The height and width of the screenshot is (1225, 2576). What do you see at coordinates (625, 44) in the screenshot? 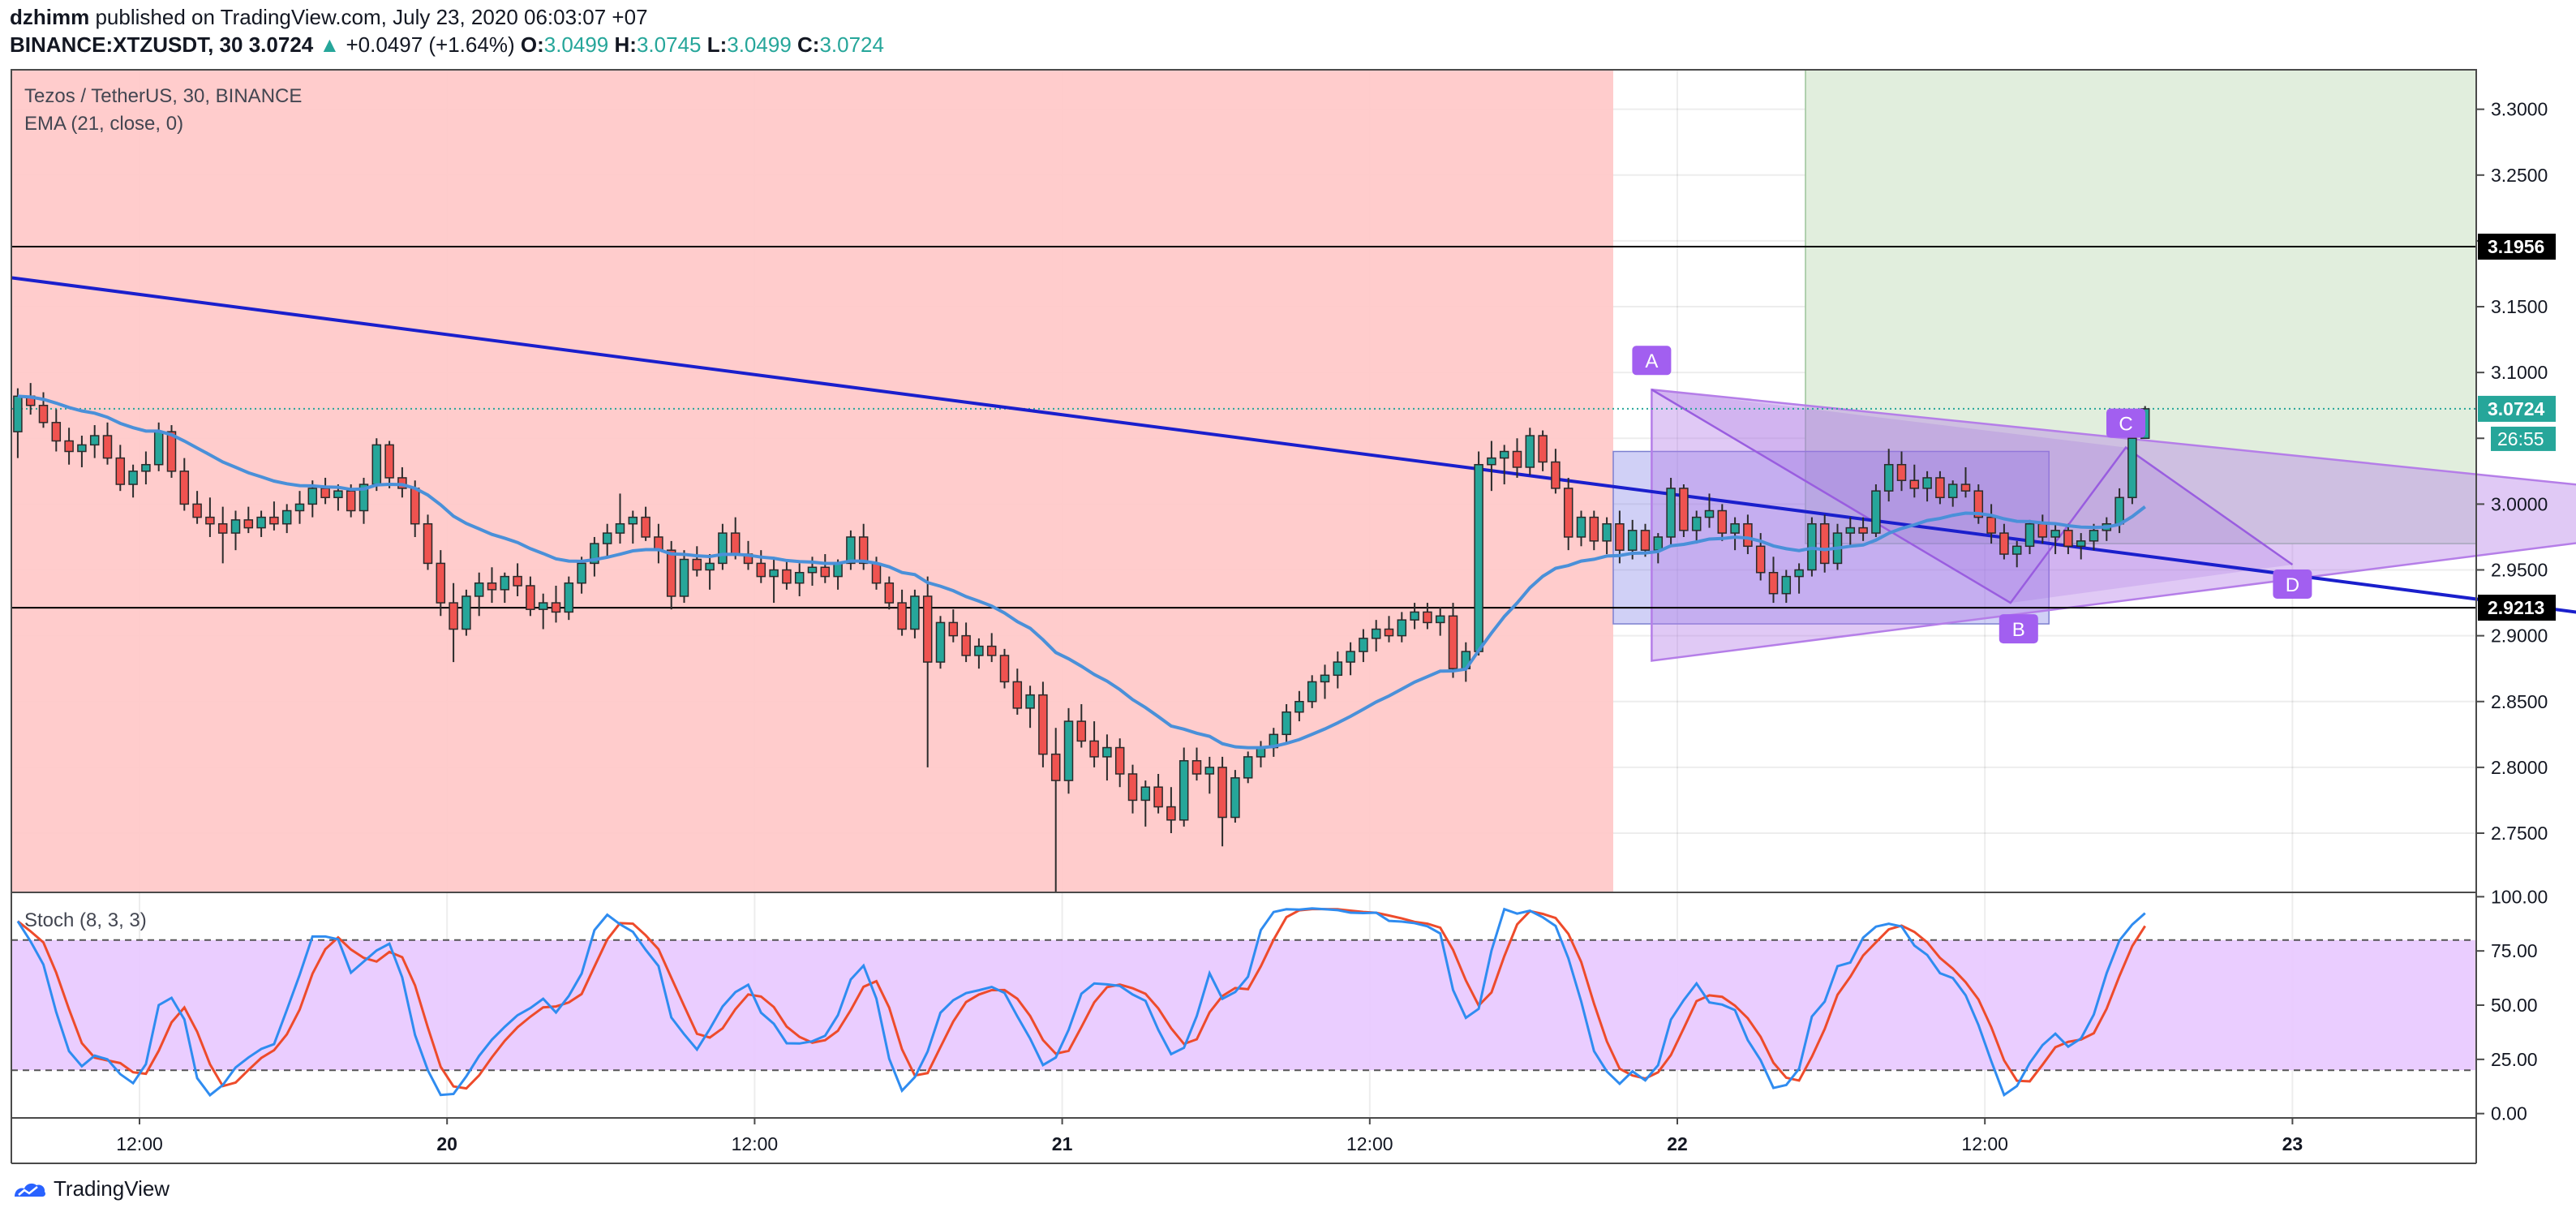
I see `high-label: H:` at bounding box center [625, 44].